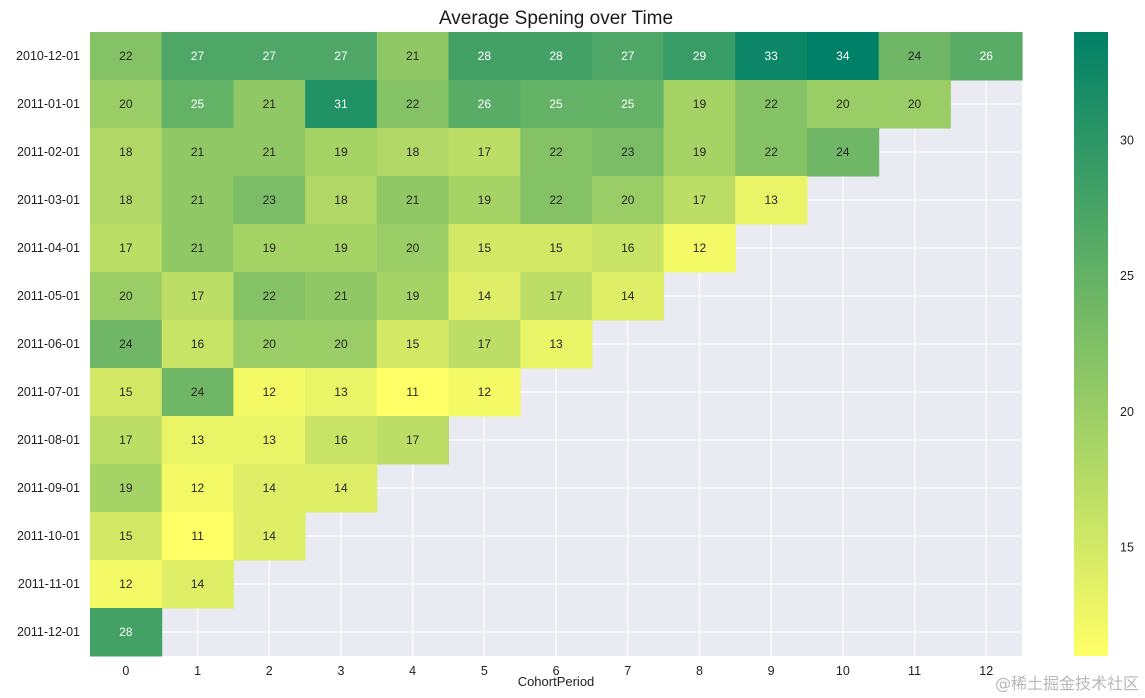 This screenshot has width=1145, height=698. Describe the element at coordinates (48, 200) in the screenshot. I see `y-tick-label: 2011-03-01` at that location.